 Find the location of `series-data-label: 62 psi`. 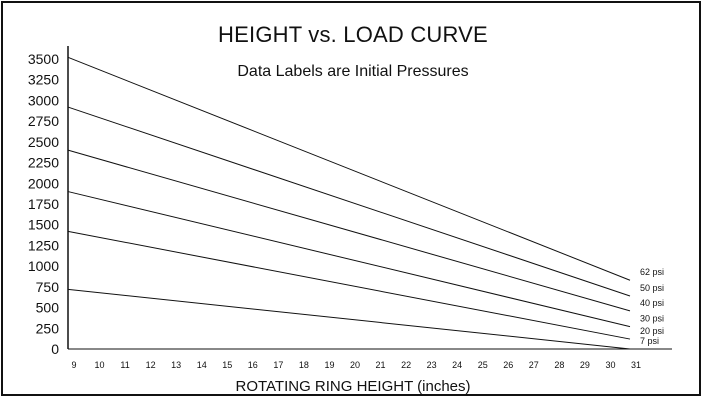

series-data-label: 62 psi is located at coordinates (652, 272).